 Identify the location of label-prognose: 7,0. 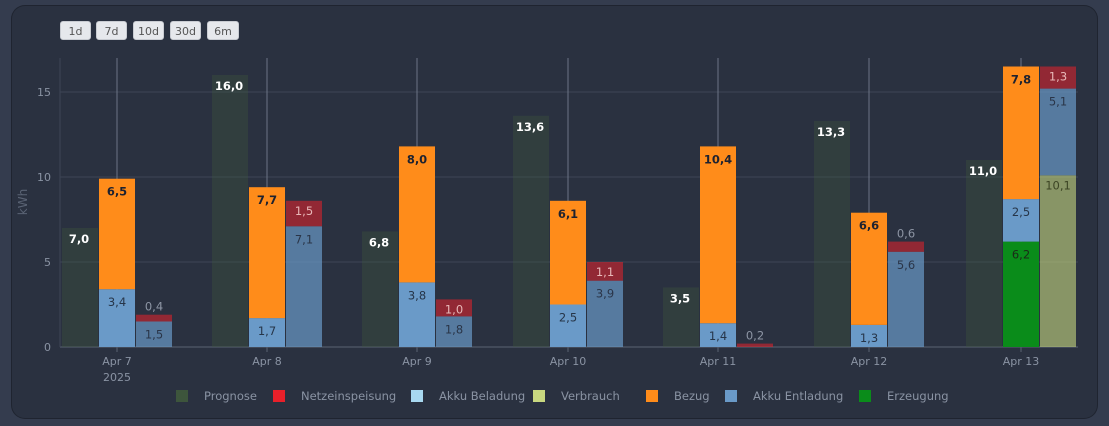
(79, 239).